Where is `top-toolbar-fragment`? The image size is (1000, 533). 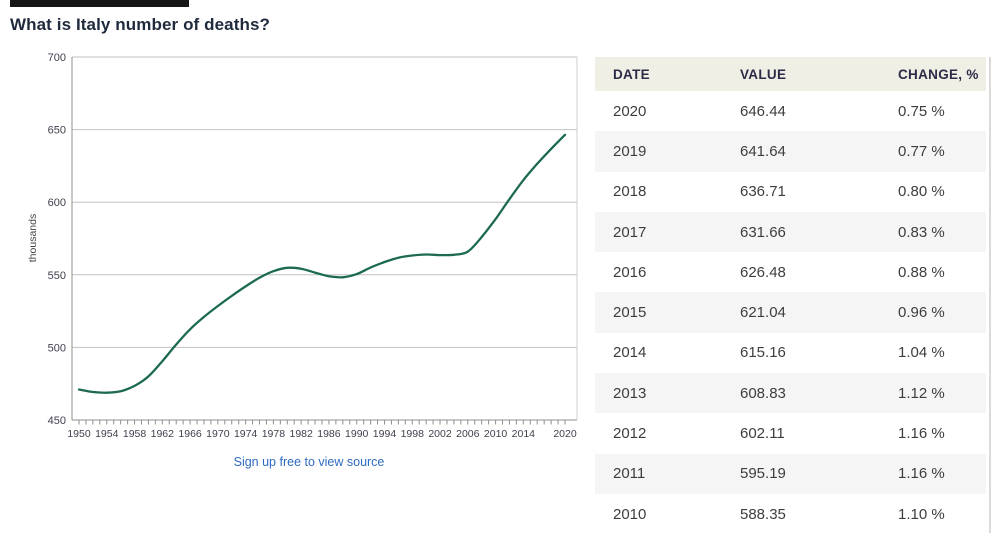 top-toolbar-fragment is located at coordinates (99, 3).